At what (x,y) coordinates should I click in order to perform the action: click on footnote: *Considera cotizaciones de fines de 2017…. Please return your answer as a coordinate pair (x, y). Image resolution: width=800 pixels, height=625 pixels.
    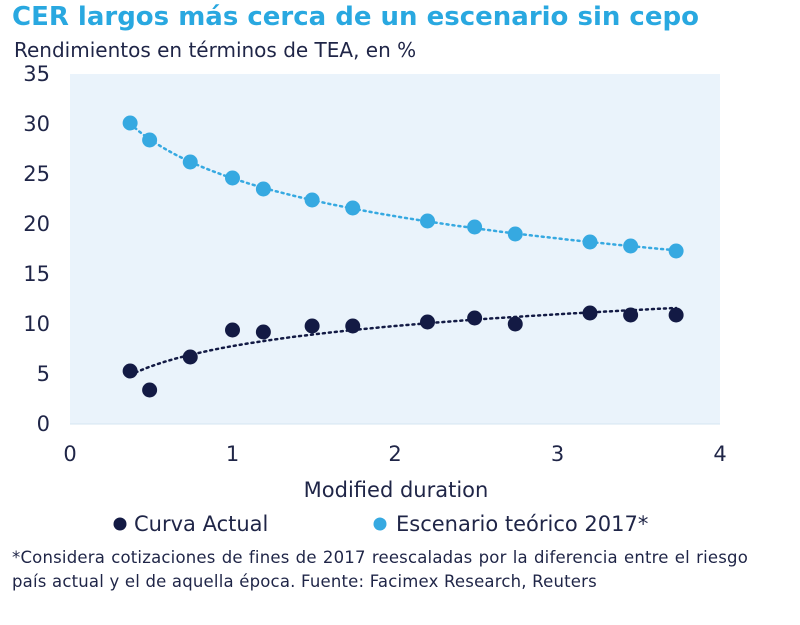
    Looking at the image, I should click on (380, 569).